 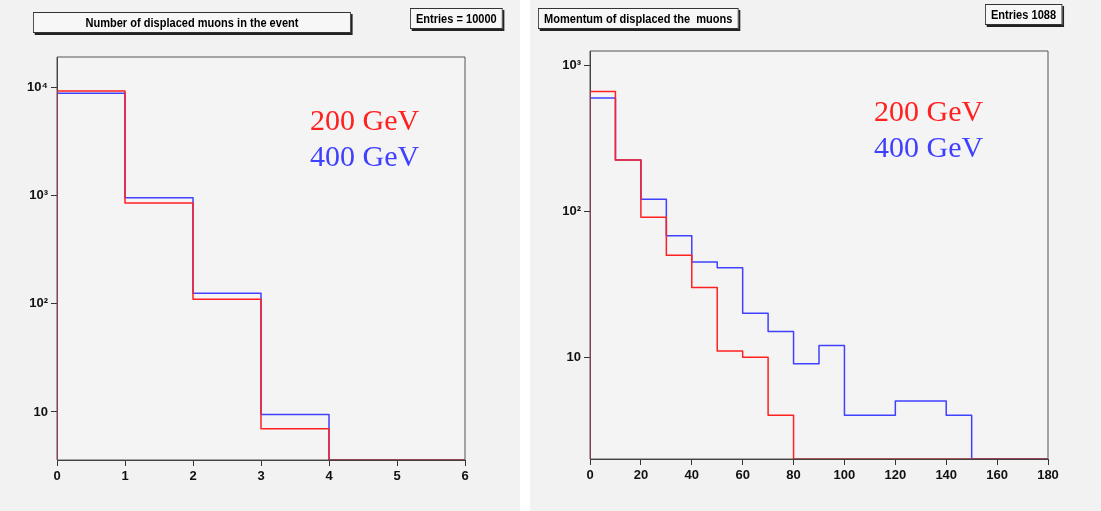 I want to click on x-tick-label: 140, so click(x=946, y=475).